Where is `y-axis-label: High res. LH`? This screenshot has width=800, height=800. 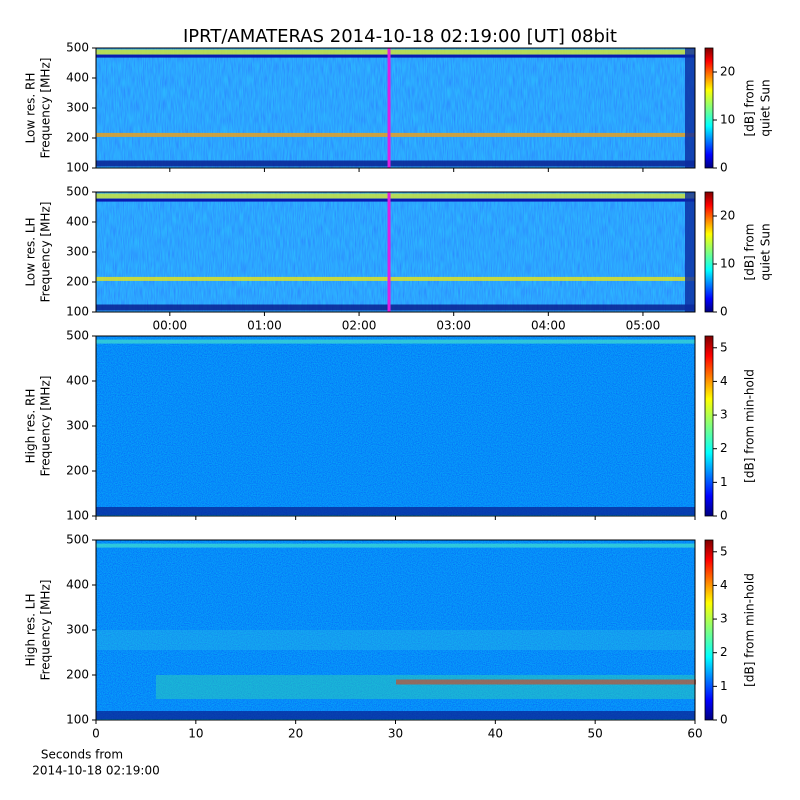 y-axis-label: High res. LH is located at coordinates (31, 629).